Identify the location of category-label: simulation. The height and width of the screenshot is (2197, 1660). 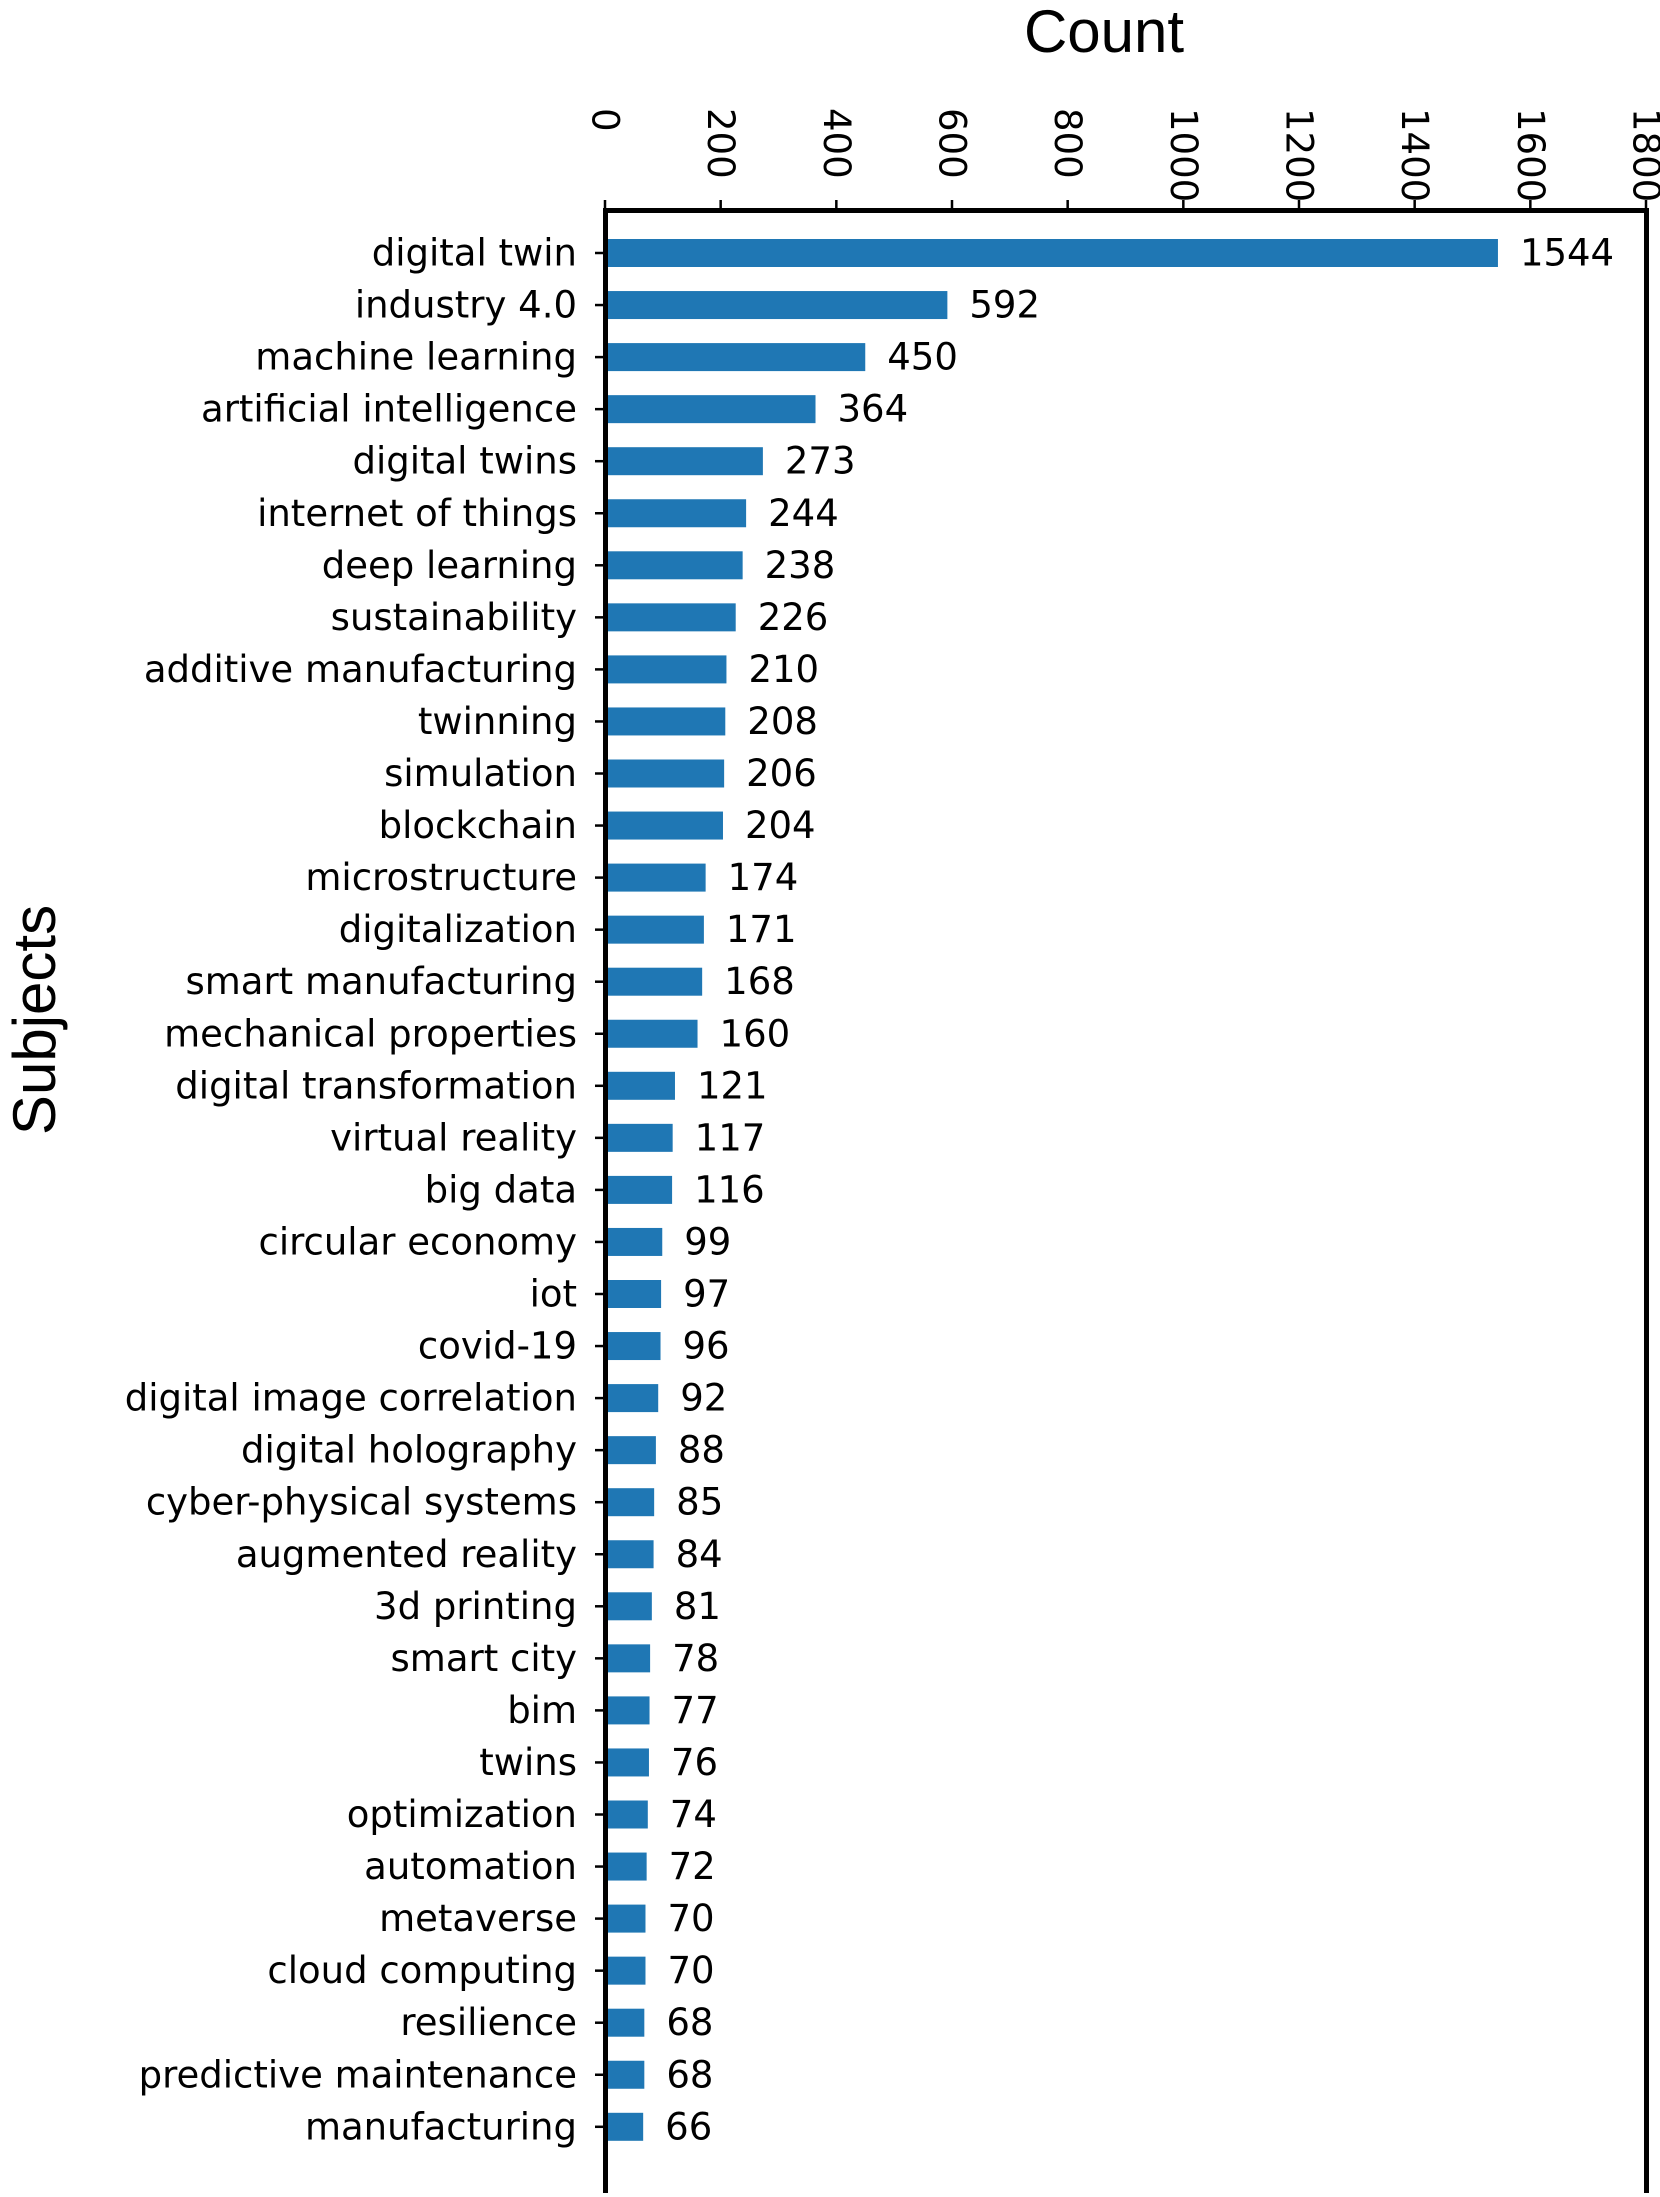
(480, 773).